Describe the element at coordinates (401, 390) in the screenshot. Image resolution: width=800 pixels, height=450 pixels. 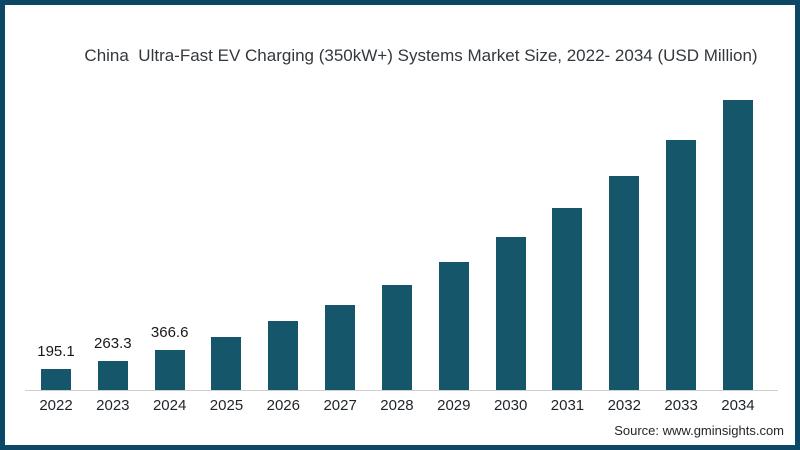
I see `x-axis-line` at that location.